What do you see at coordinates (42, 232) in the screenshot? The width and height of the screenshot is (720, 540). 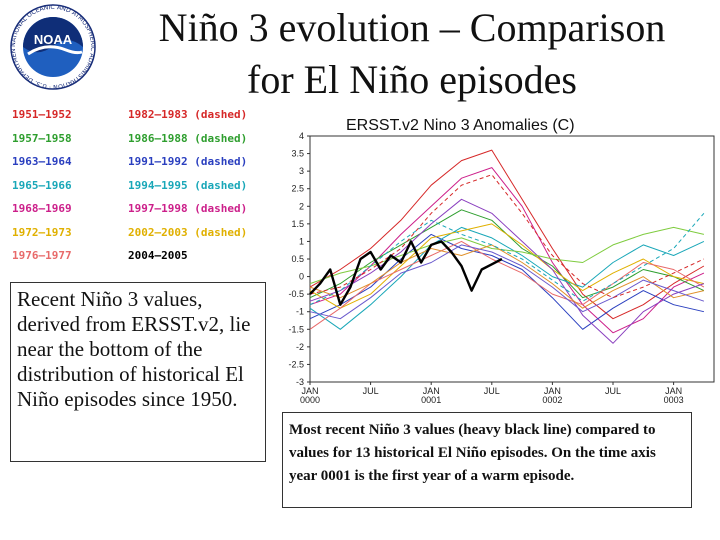 I see `legend-entry: 1972–1973` at bounding box center [42, 232].